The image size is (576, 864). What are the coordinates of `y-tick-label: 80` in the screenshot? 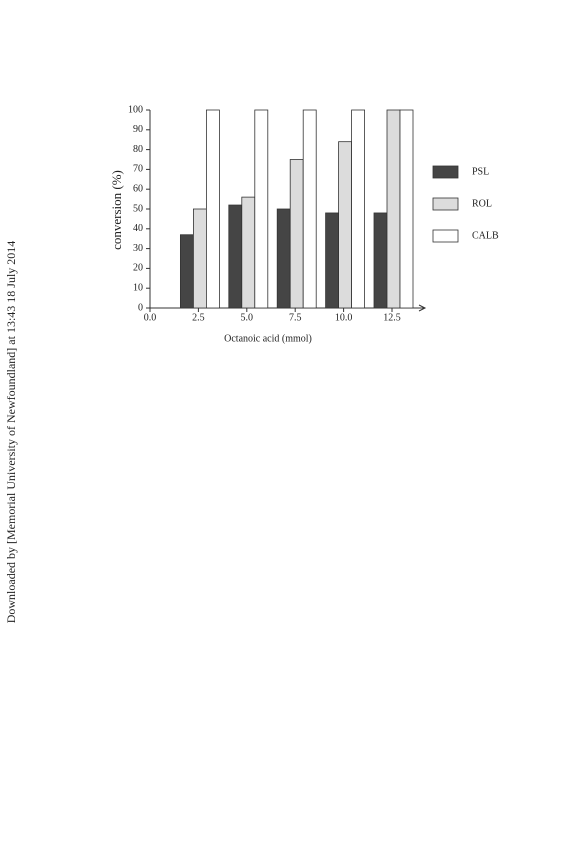 It's located at (138, 149).